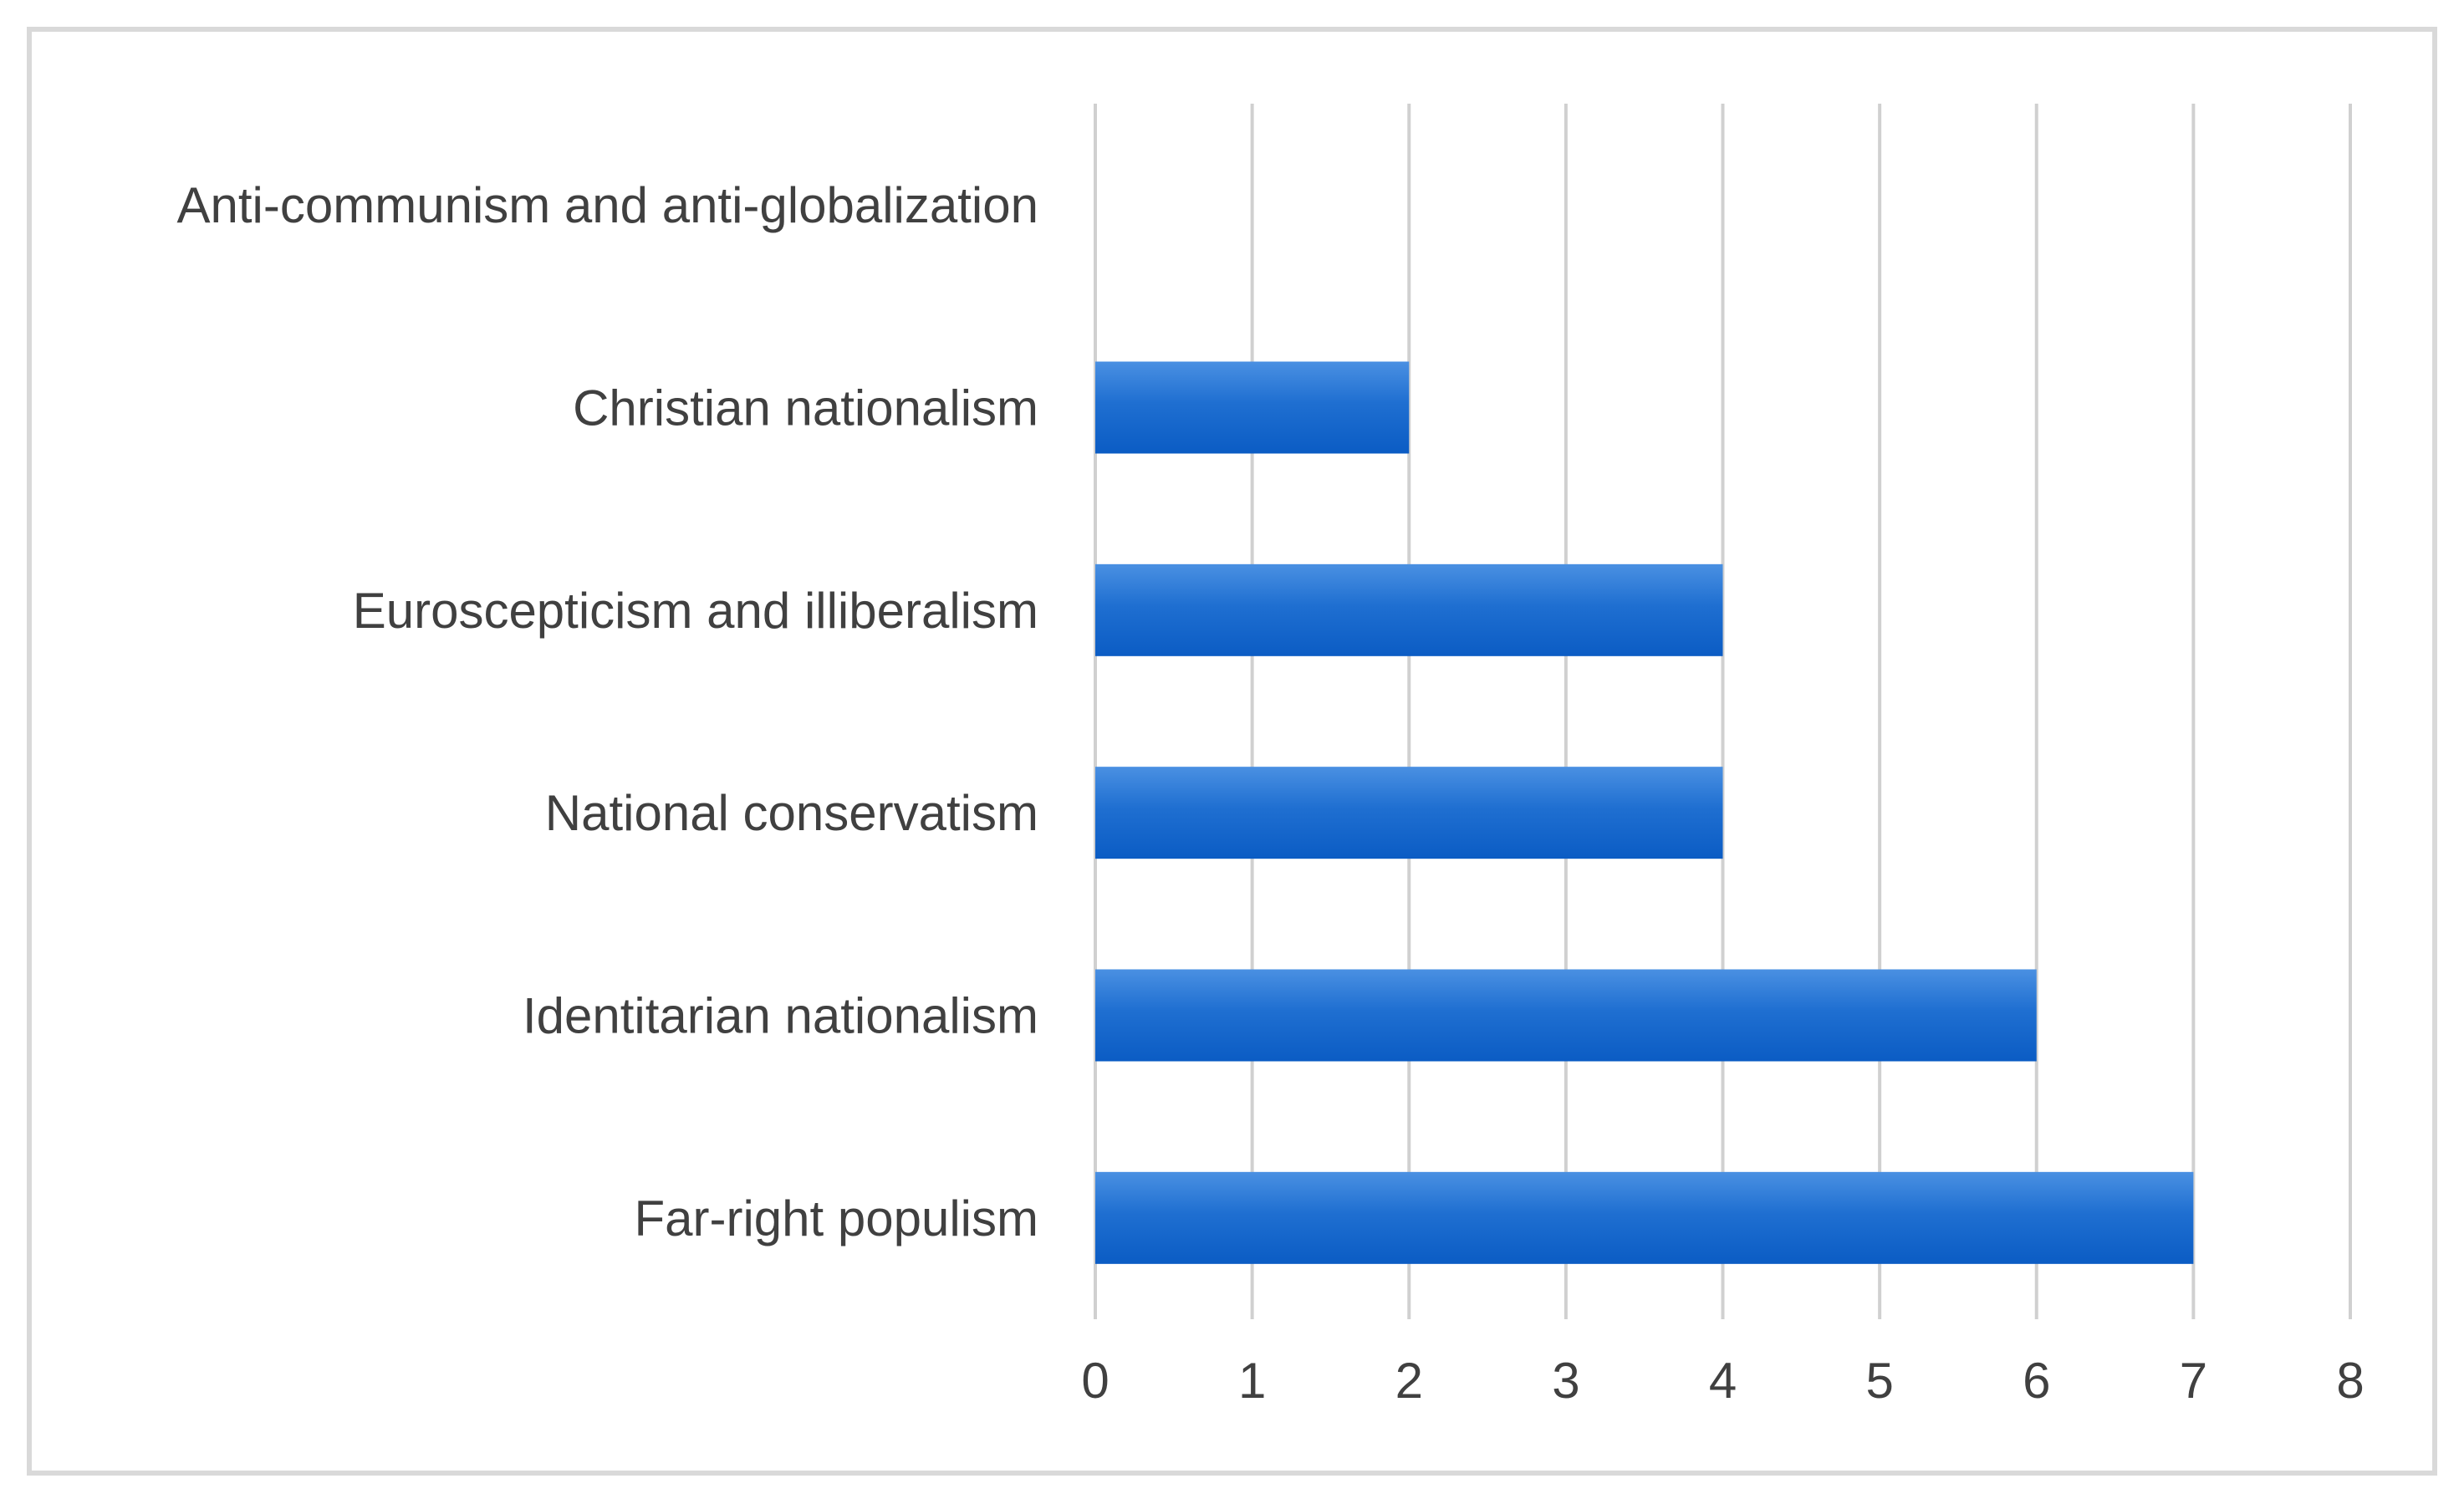  I want to click on category-label: Christian nationalism, so click(805, 408).